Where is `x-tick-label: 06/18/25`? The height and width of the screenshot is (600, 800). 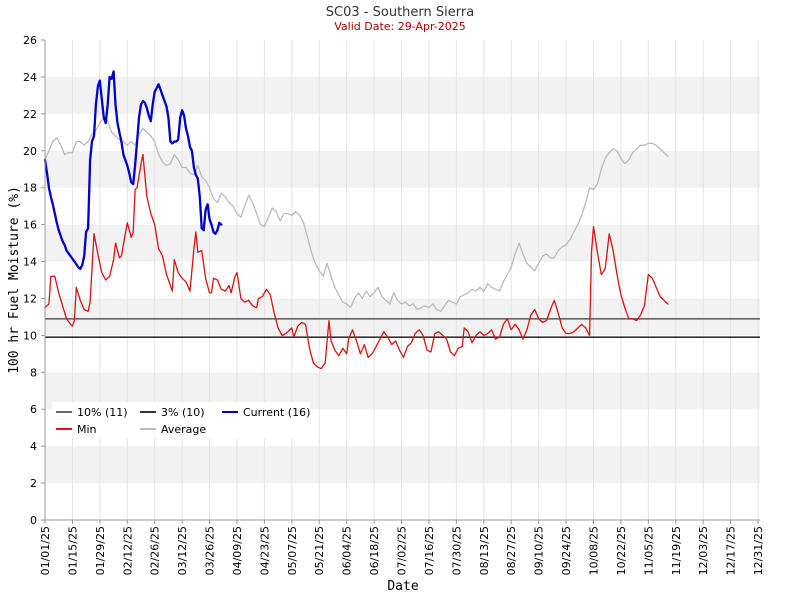 x-tick-label: 06/18/25 is located at coordinates (374, 550).